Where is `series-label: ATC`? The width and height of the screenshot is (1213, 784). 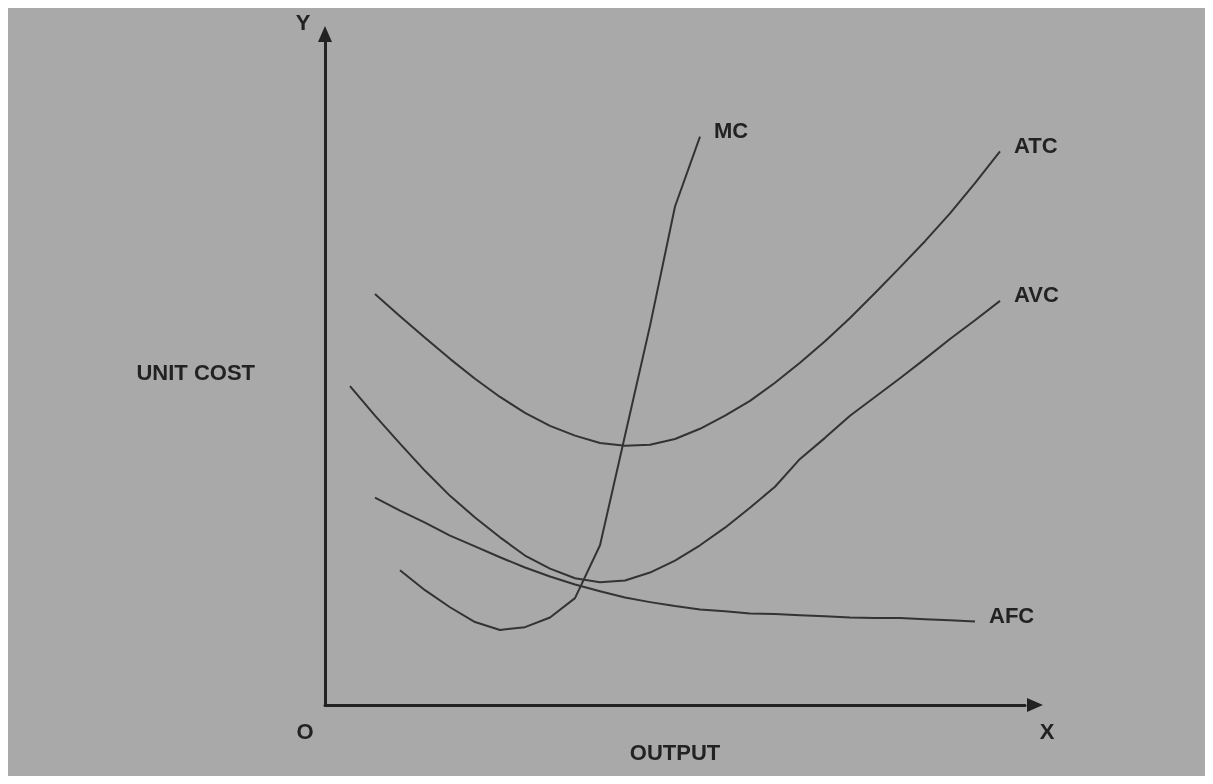
series-label: ATC is located at coordinates (1036, 145).